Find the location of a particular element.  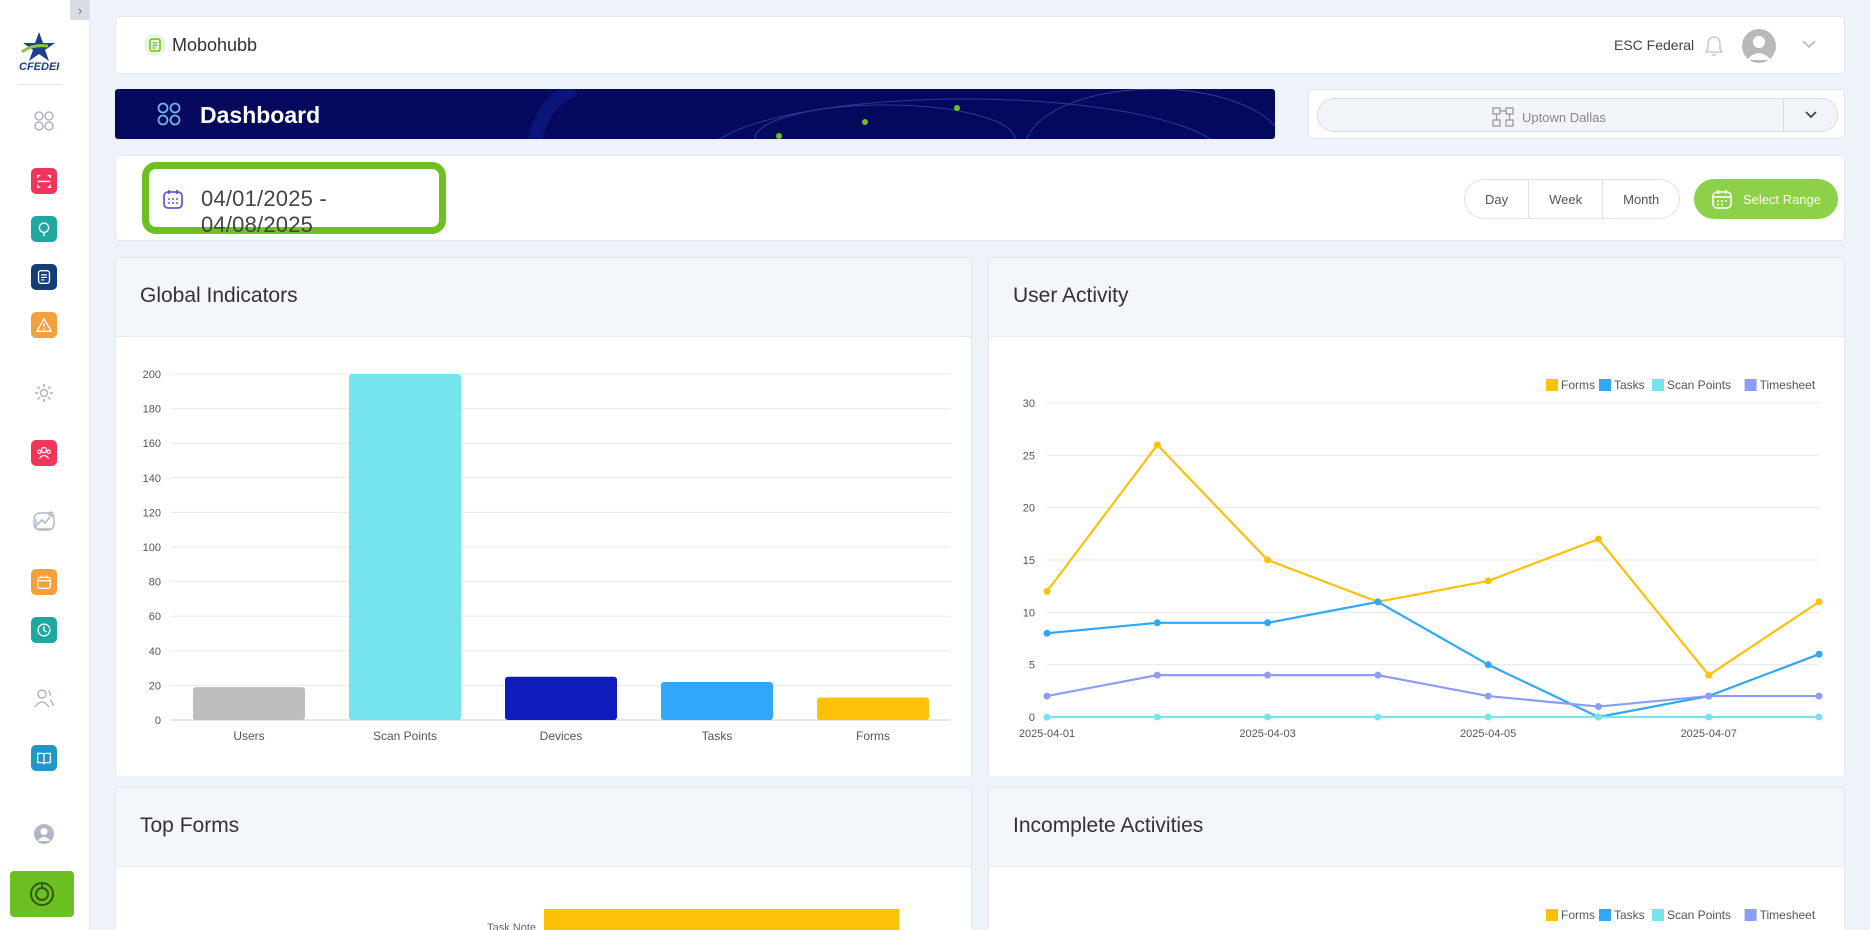

week-button: Week is located at coordinates (1566, 199).